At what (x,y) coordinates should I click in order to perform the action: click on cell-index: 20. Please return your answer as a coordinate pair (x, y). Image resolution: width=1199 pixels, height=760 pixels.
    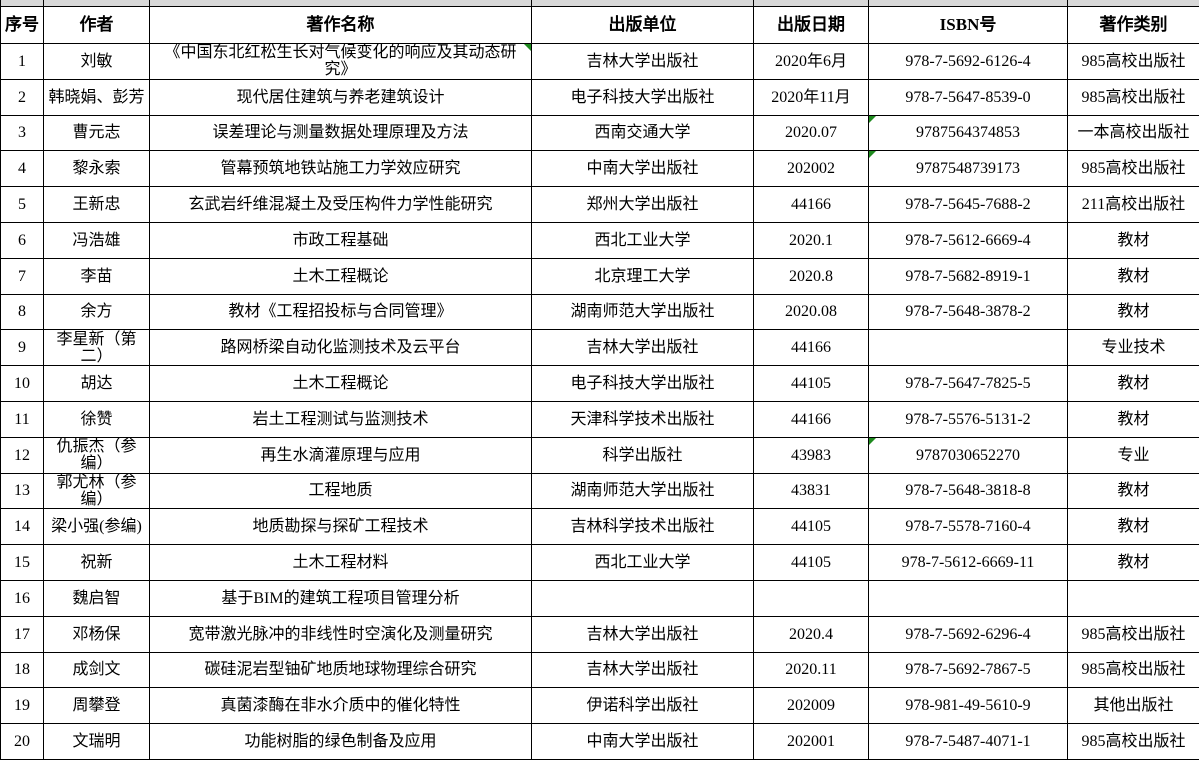
    Looking at the image, I should click on (22, 741).